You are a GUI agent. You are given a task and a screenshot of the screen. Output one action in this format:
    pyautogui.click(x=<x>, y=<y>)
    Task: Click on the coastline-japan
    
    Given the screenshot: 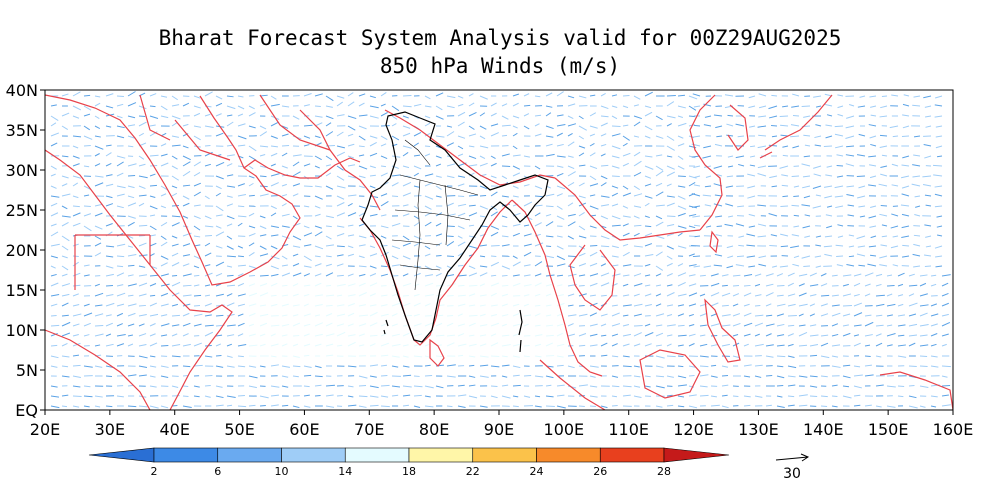 What is the action you would take?
    pyautogui.click(x=796, y=126)
    